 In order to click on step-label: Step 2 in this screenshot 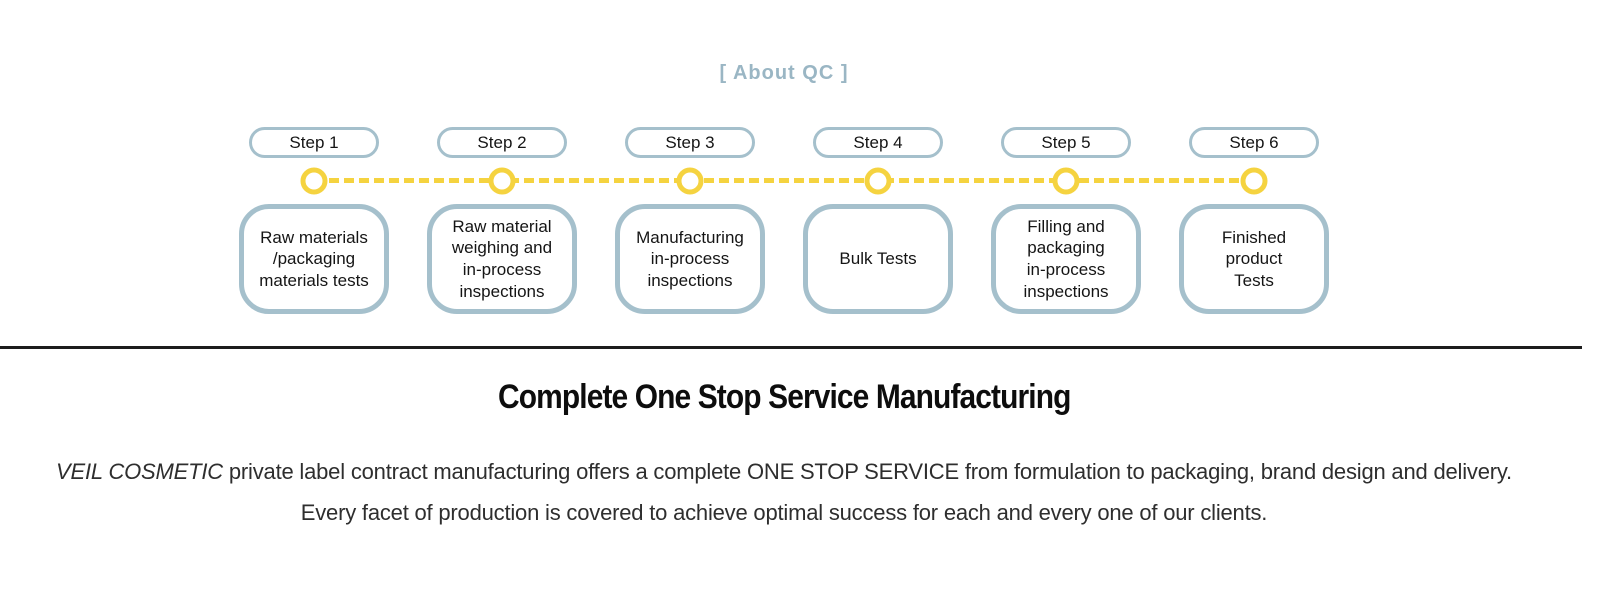, I will do `click(502, 142)`.